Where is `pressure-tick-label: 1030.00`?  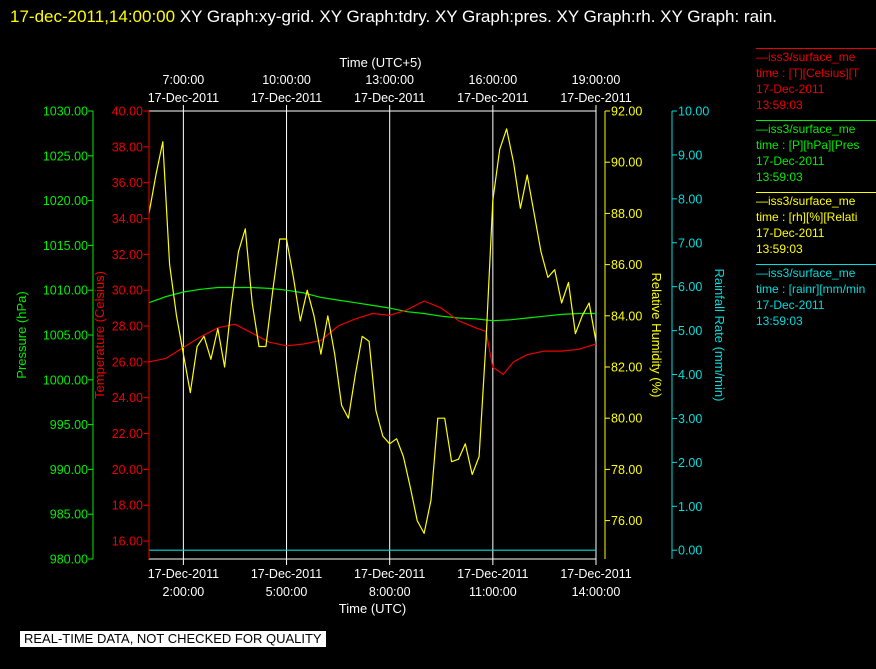 pressure-tick-label: 1030.00 is located at coordinates (65, 112).